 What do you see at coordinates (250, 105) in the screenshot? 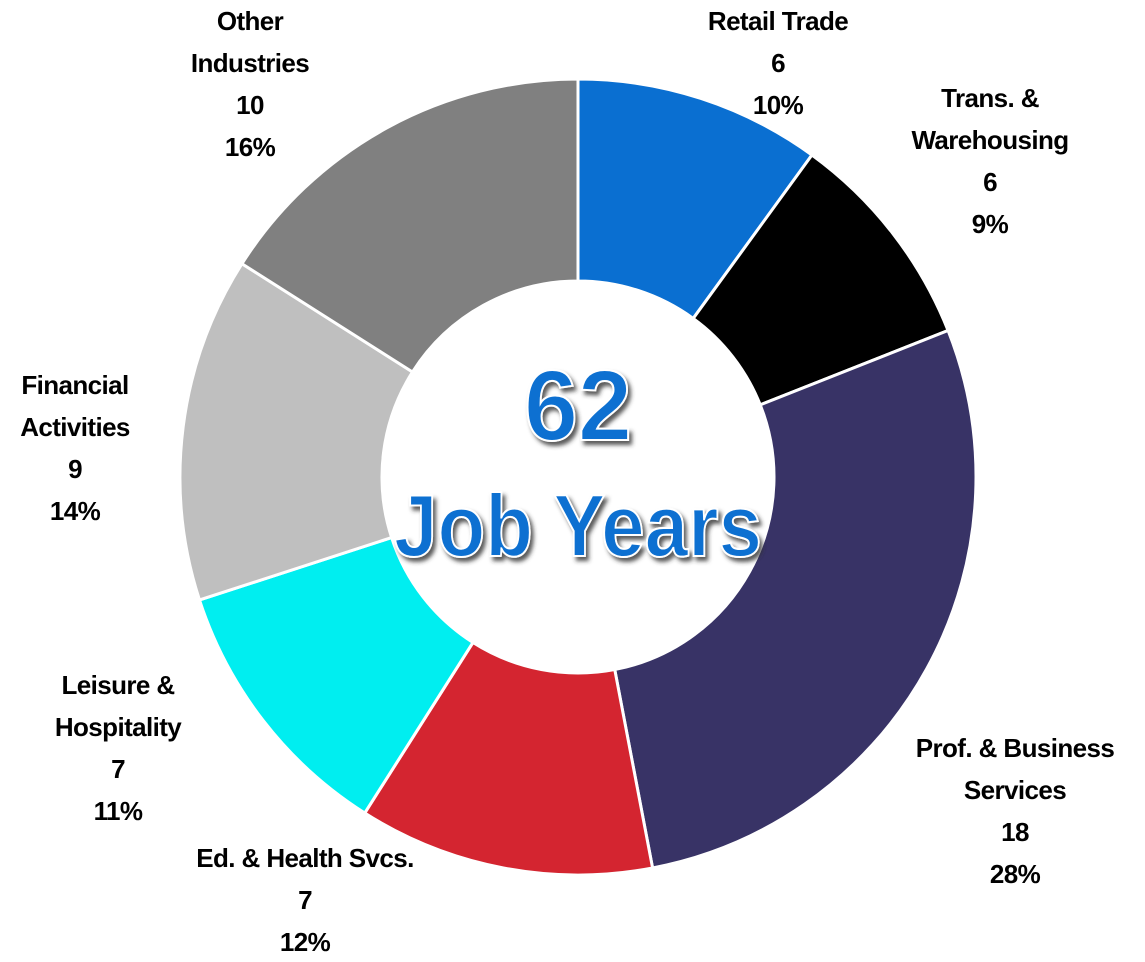
I see `count-label: 10` at bounding box center [250, 105].